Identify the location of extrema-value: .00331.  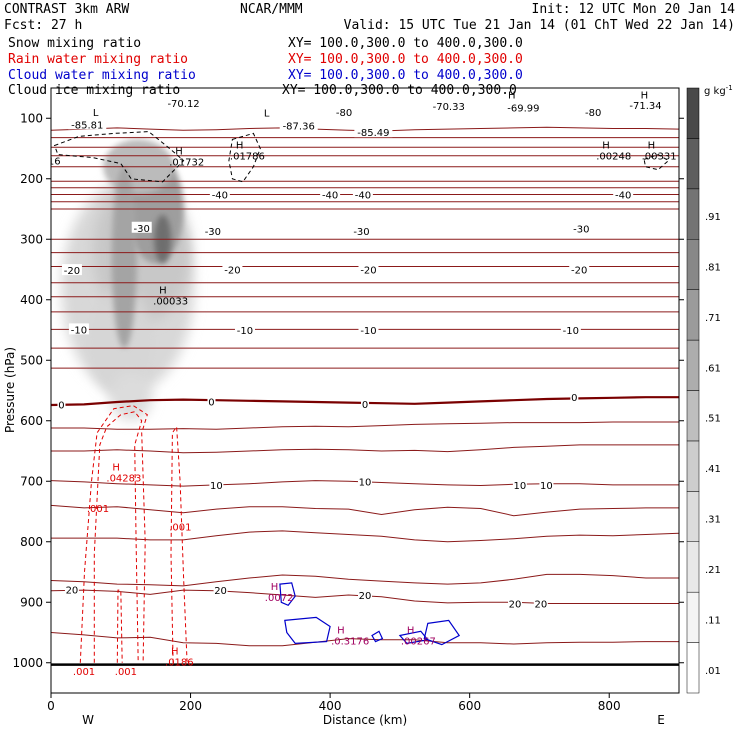
(659, 157).